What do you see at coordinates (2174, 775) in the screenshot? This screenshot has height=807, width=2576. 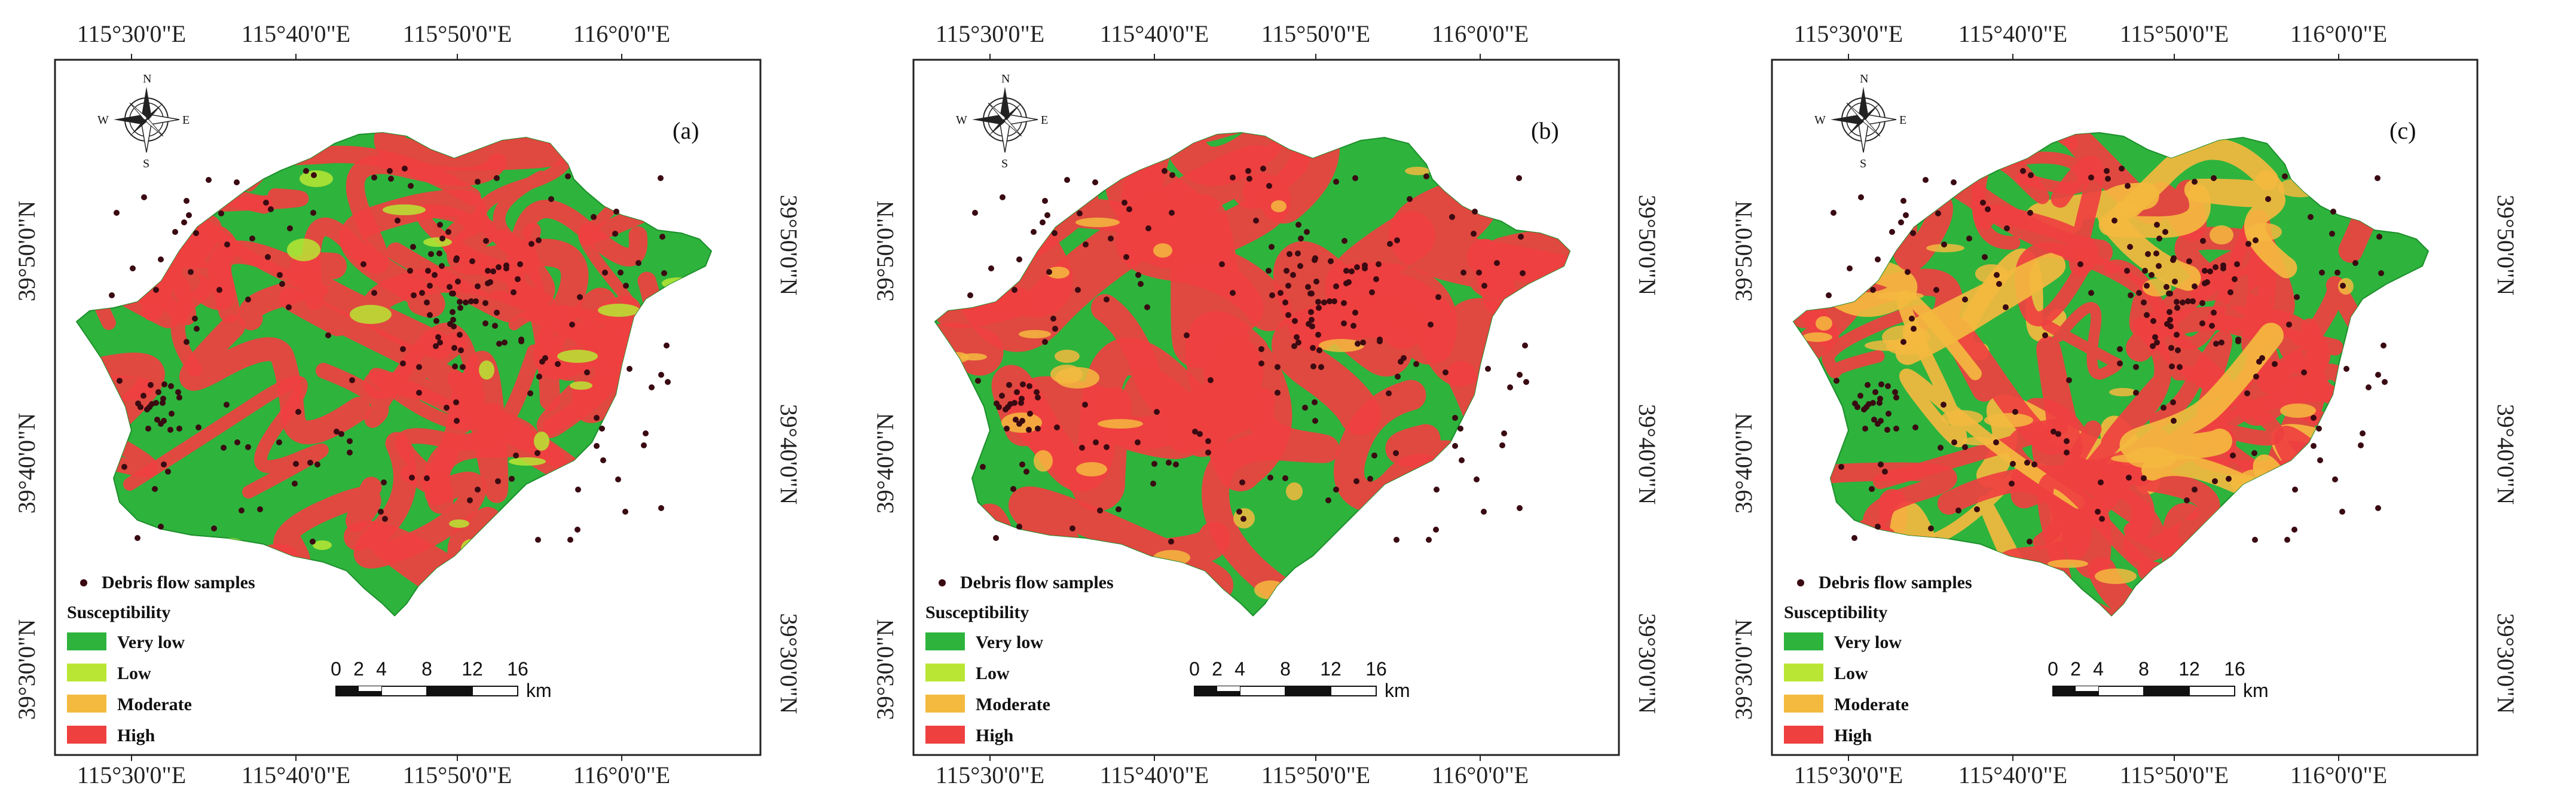 I see `lon-label-bottom: 115°50'0"E` at bounding box center [2174, 775].